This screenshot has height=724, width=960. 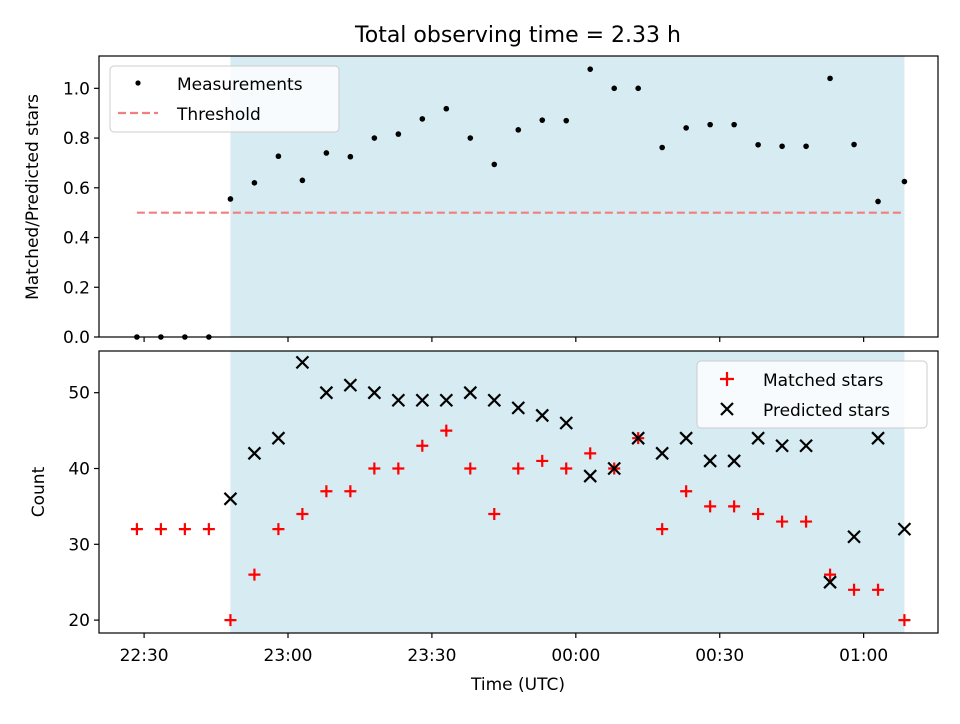 I want to click on top-y-tick-label: 0.4, so click(x=76, y=239).